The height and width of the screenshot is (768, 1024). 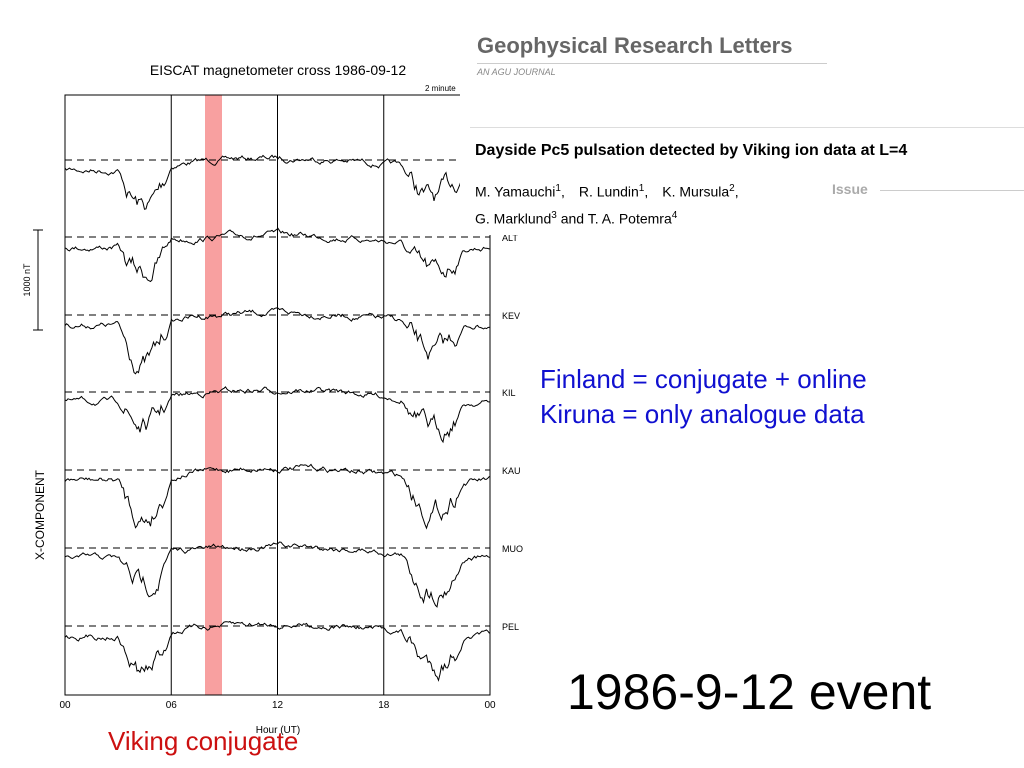 I want to click on author-affiliation: 4, so click(x=674, y=215).